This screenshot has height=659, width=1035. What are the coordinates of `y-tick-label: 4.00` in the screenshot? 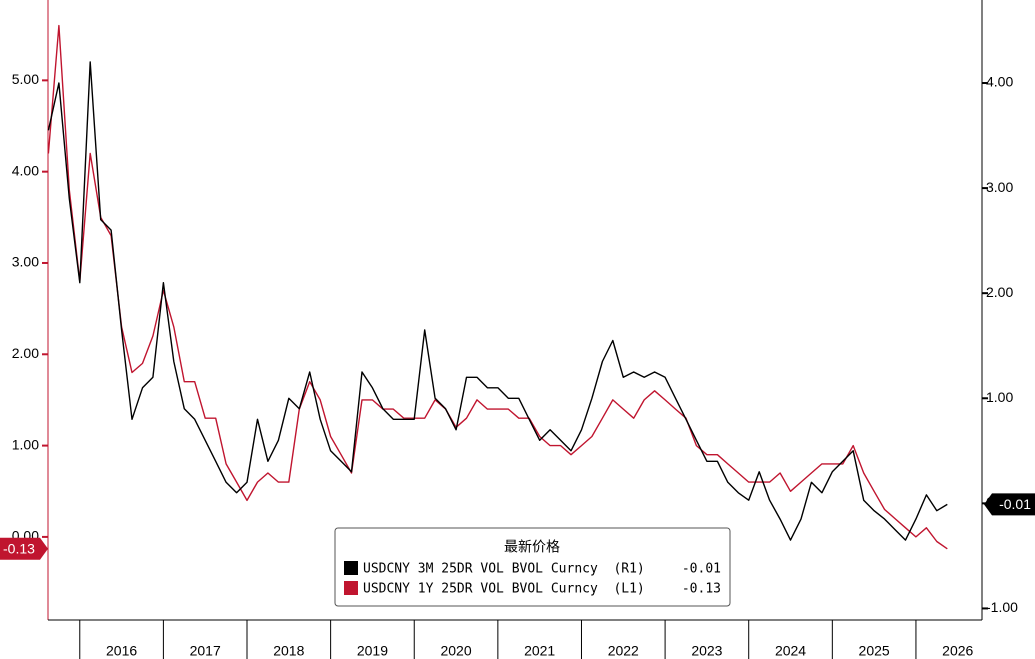 It's located at (25, 170).